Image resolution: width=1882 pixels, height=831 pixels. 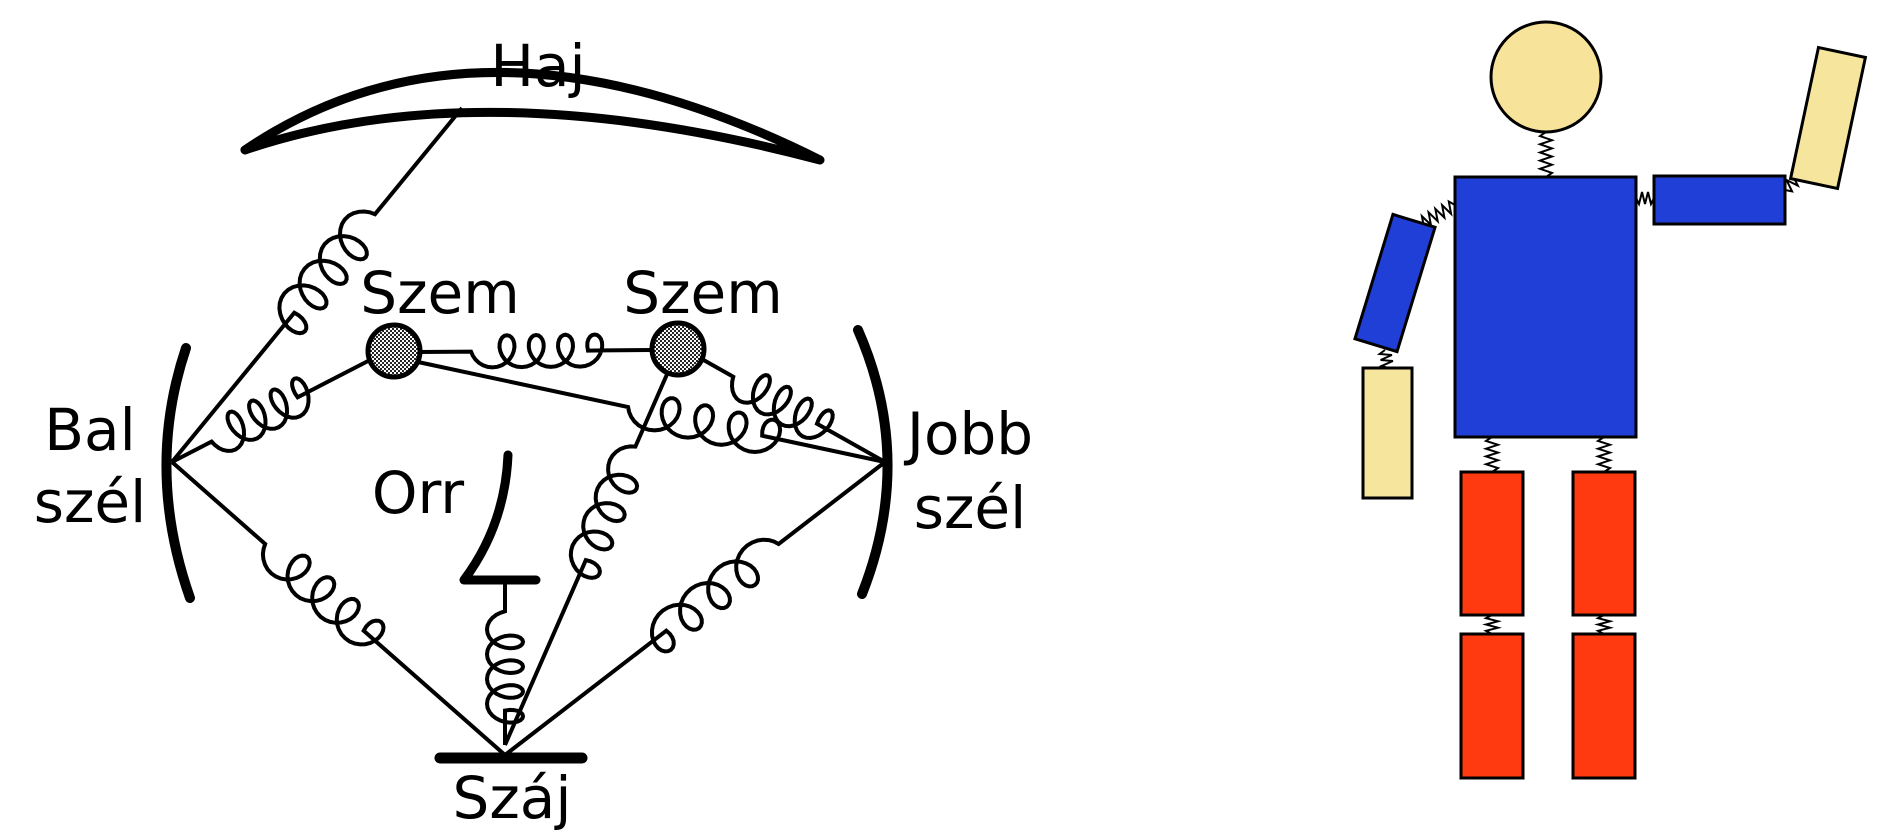 I want to click on spring-righteye-mouth, so click(x=586, y=558).